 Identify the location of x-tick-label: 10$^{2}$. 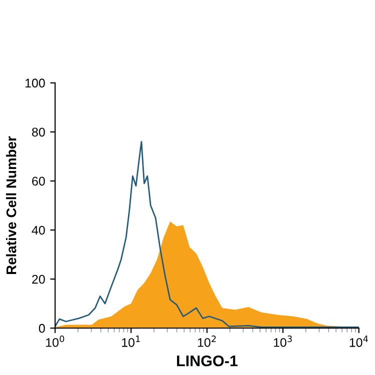
(207, 341).